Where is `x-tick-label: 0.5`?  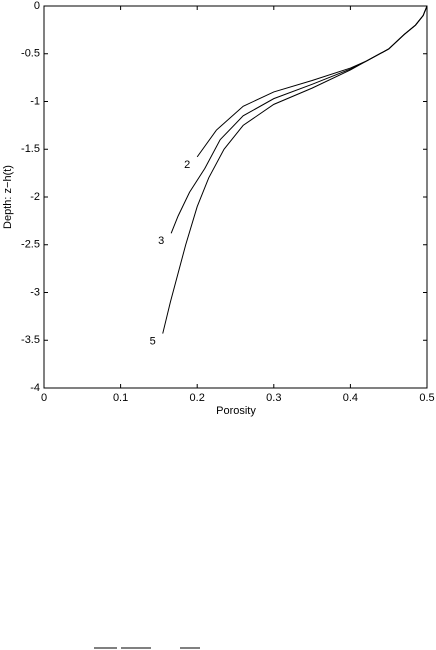 x-tick-label: 0.5 is located at coordinates (426, 398).